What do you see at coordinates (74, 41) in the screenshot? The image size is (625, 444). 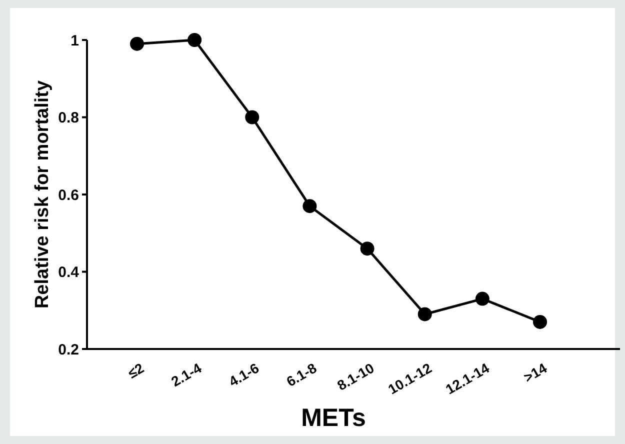 I see `y-tick-label: 1` at bounding box center [74, 41].